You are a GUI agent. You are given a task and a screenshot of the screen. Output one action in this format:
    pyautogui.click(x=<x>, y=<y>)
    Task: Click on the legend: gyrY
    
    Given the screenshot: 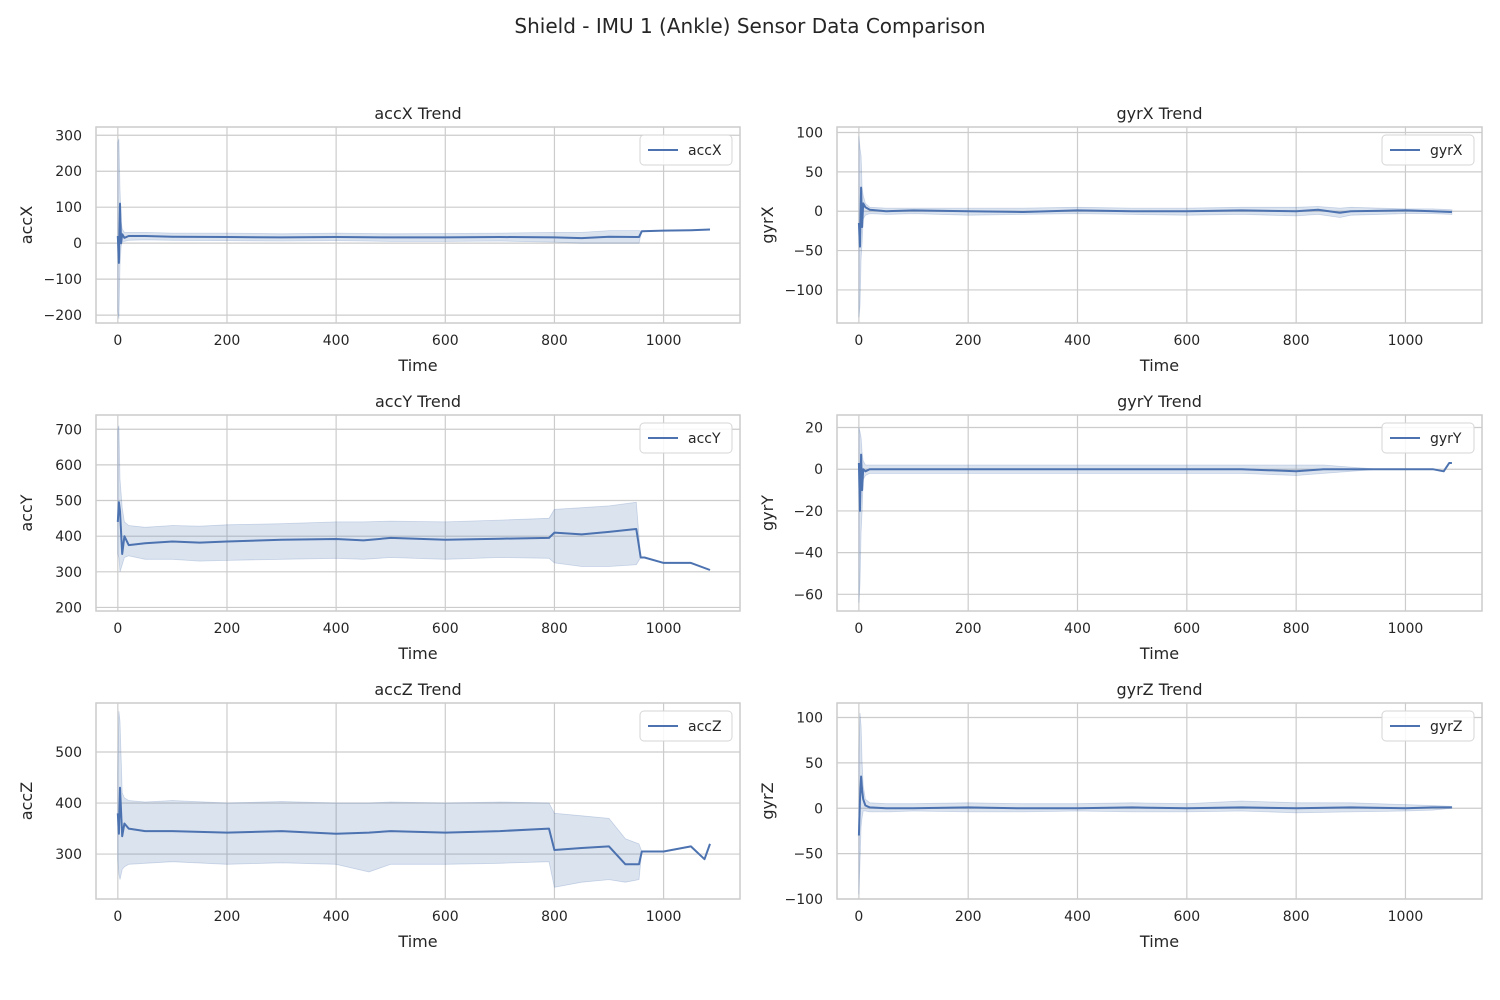 What is the action you would take?
    pyautogui.click(x=1428, y=438)
    